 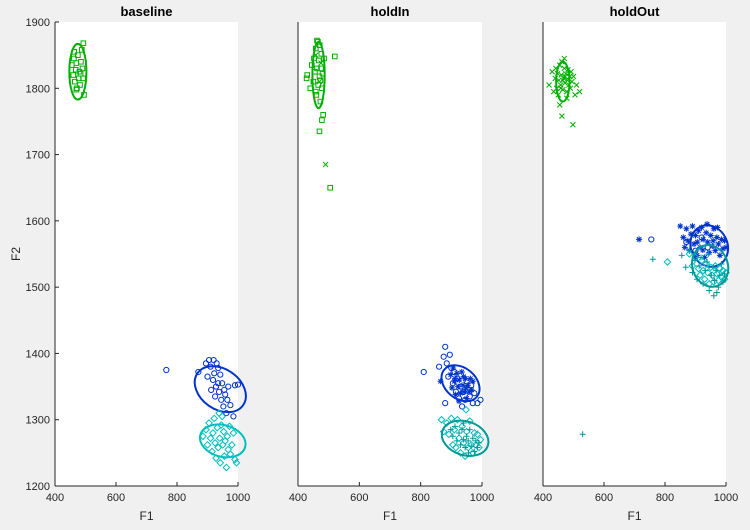 I want to click on x-tick-label: 400, so click(x=543, y=498).